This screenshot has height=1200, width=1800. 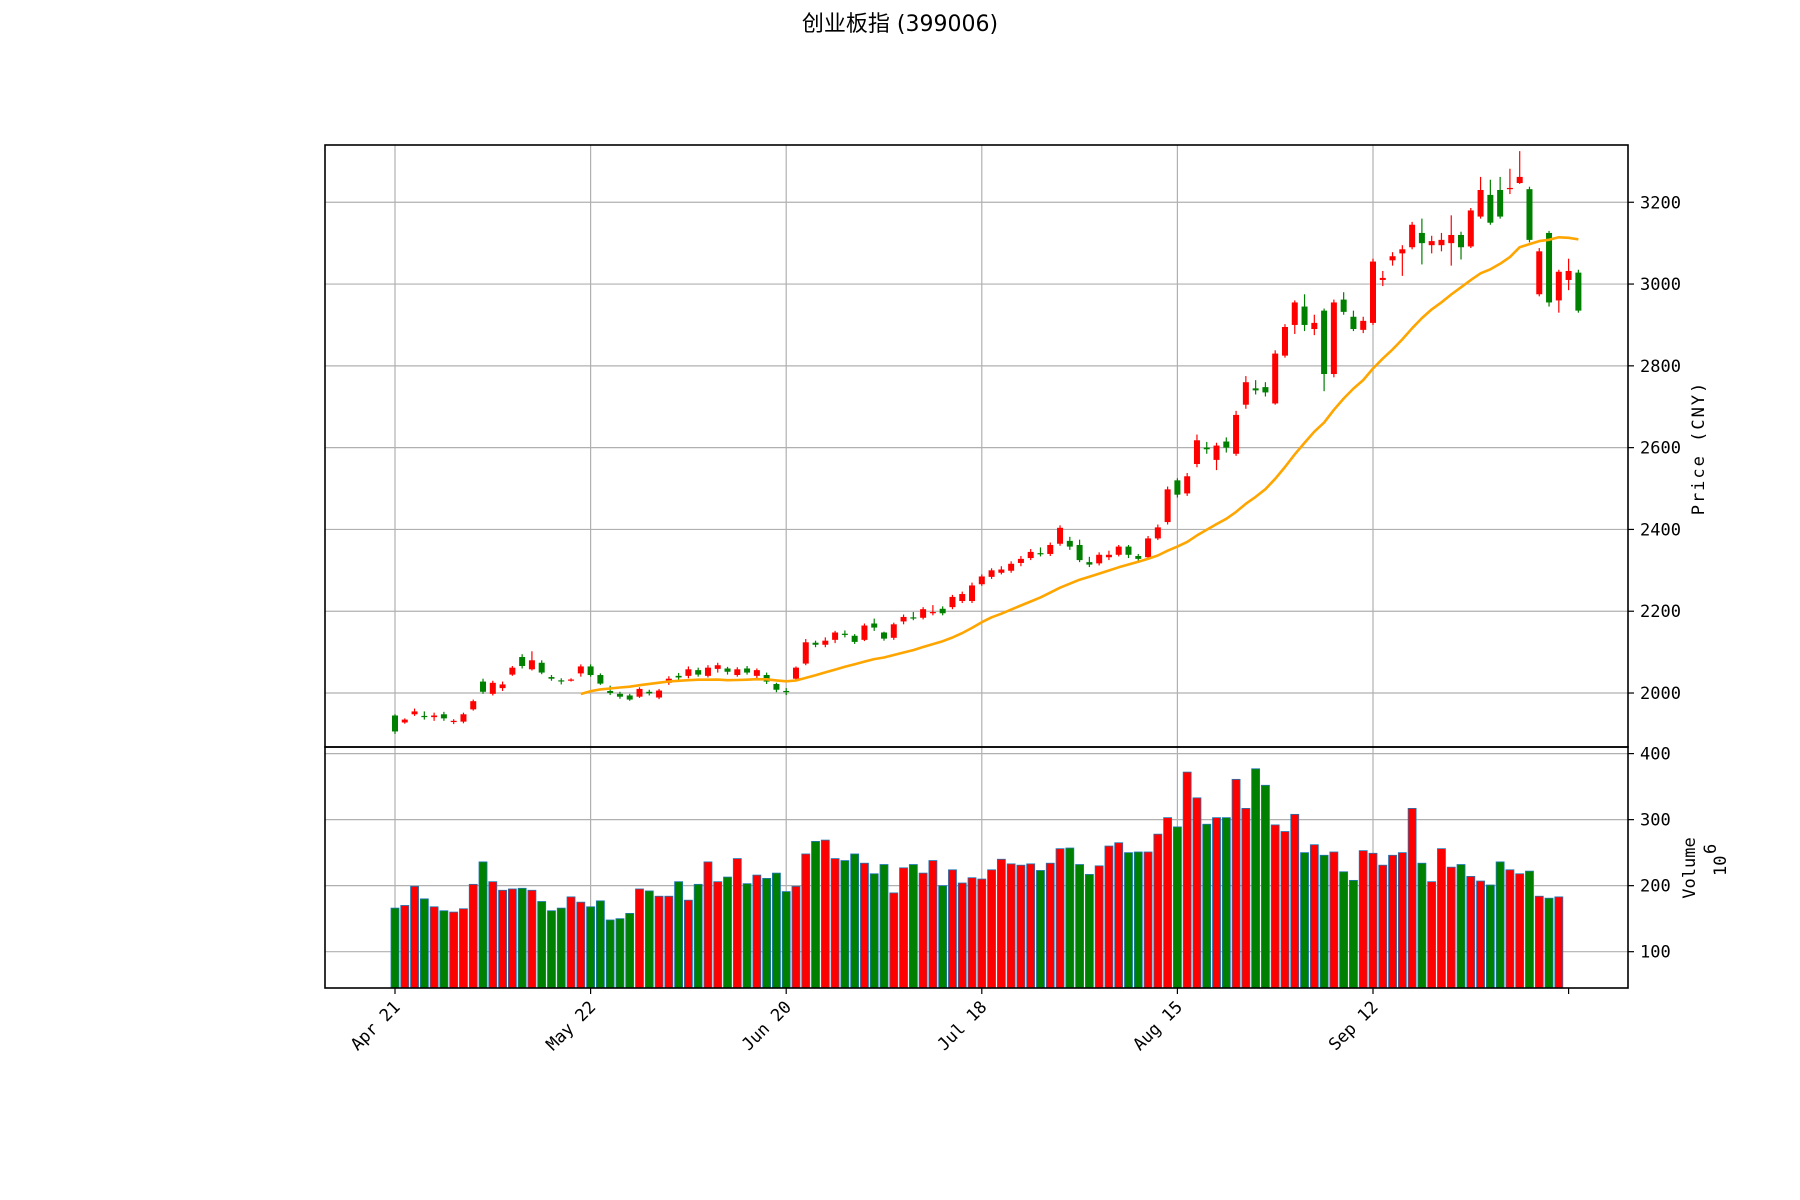 What do you see at coordinates (1660, 203) in the screenshot?
I see `price-tick-label: 3200` at bounding box center [1660, 203].